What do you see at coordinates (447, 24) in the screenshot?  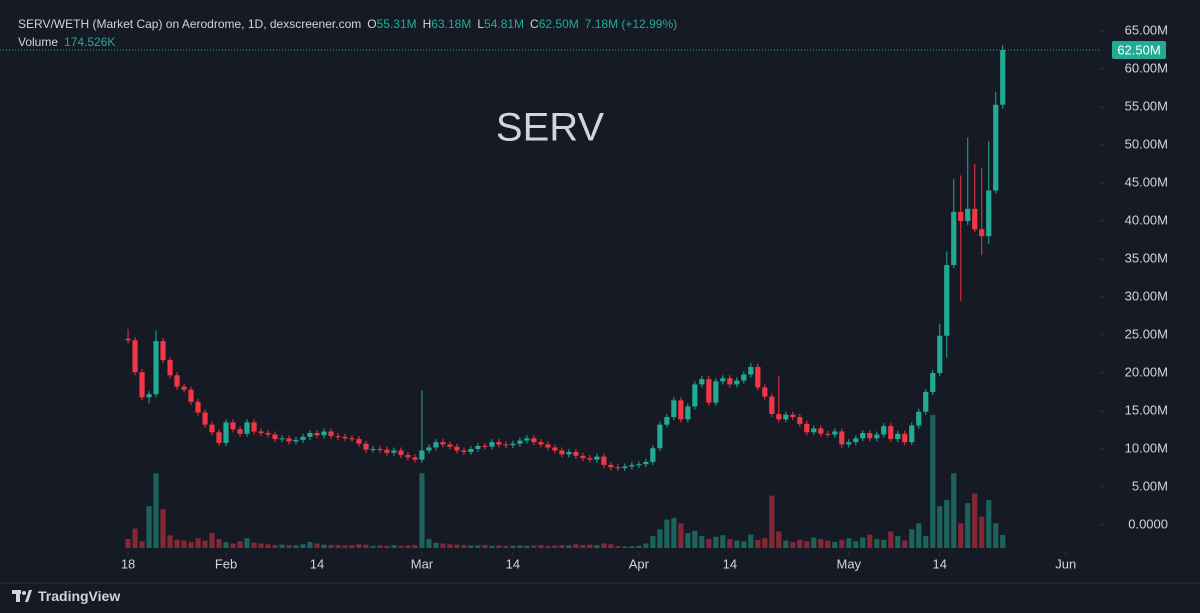 I see `ohlc-stat: H 63.18M` at bounding box center [447, 24].